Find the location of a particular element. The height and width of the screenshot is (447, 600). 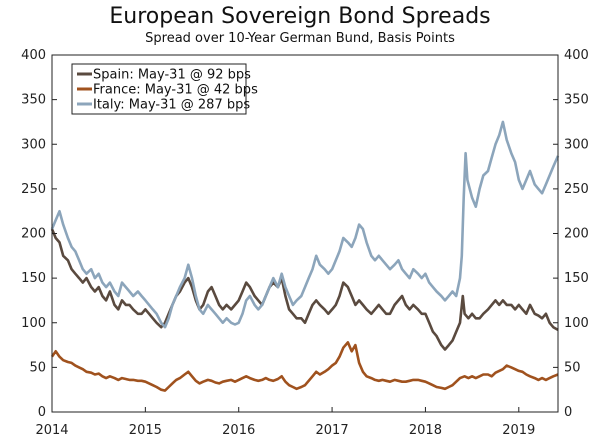

legend-box is located at coordinates (159, 89).